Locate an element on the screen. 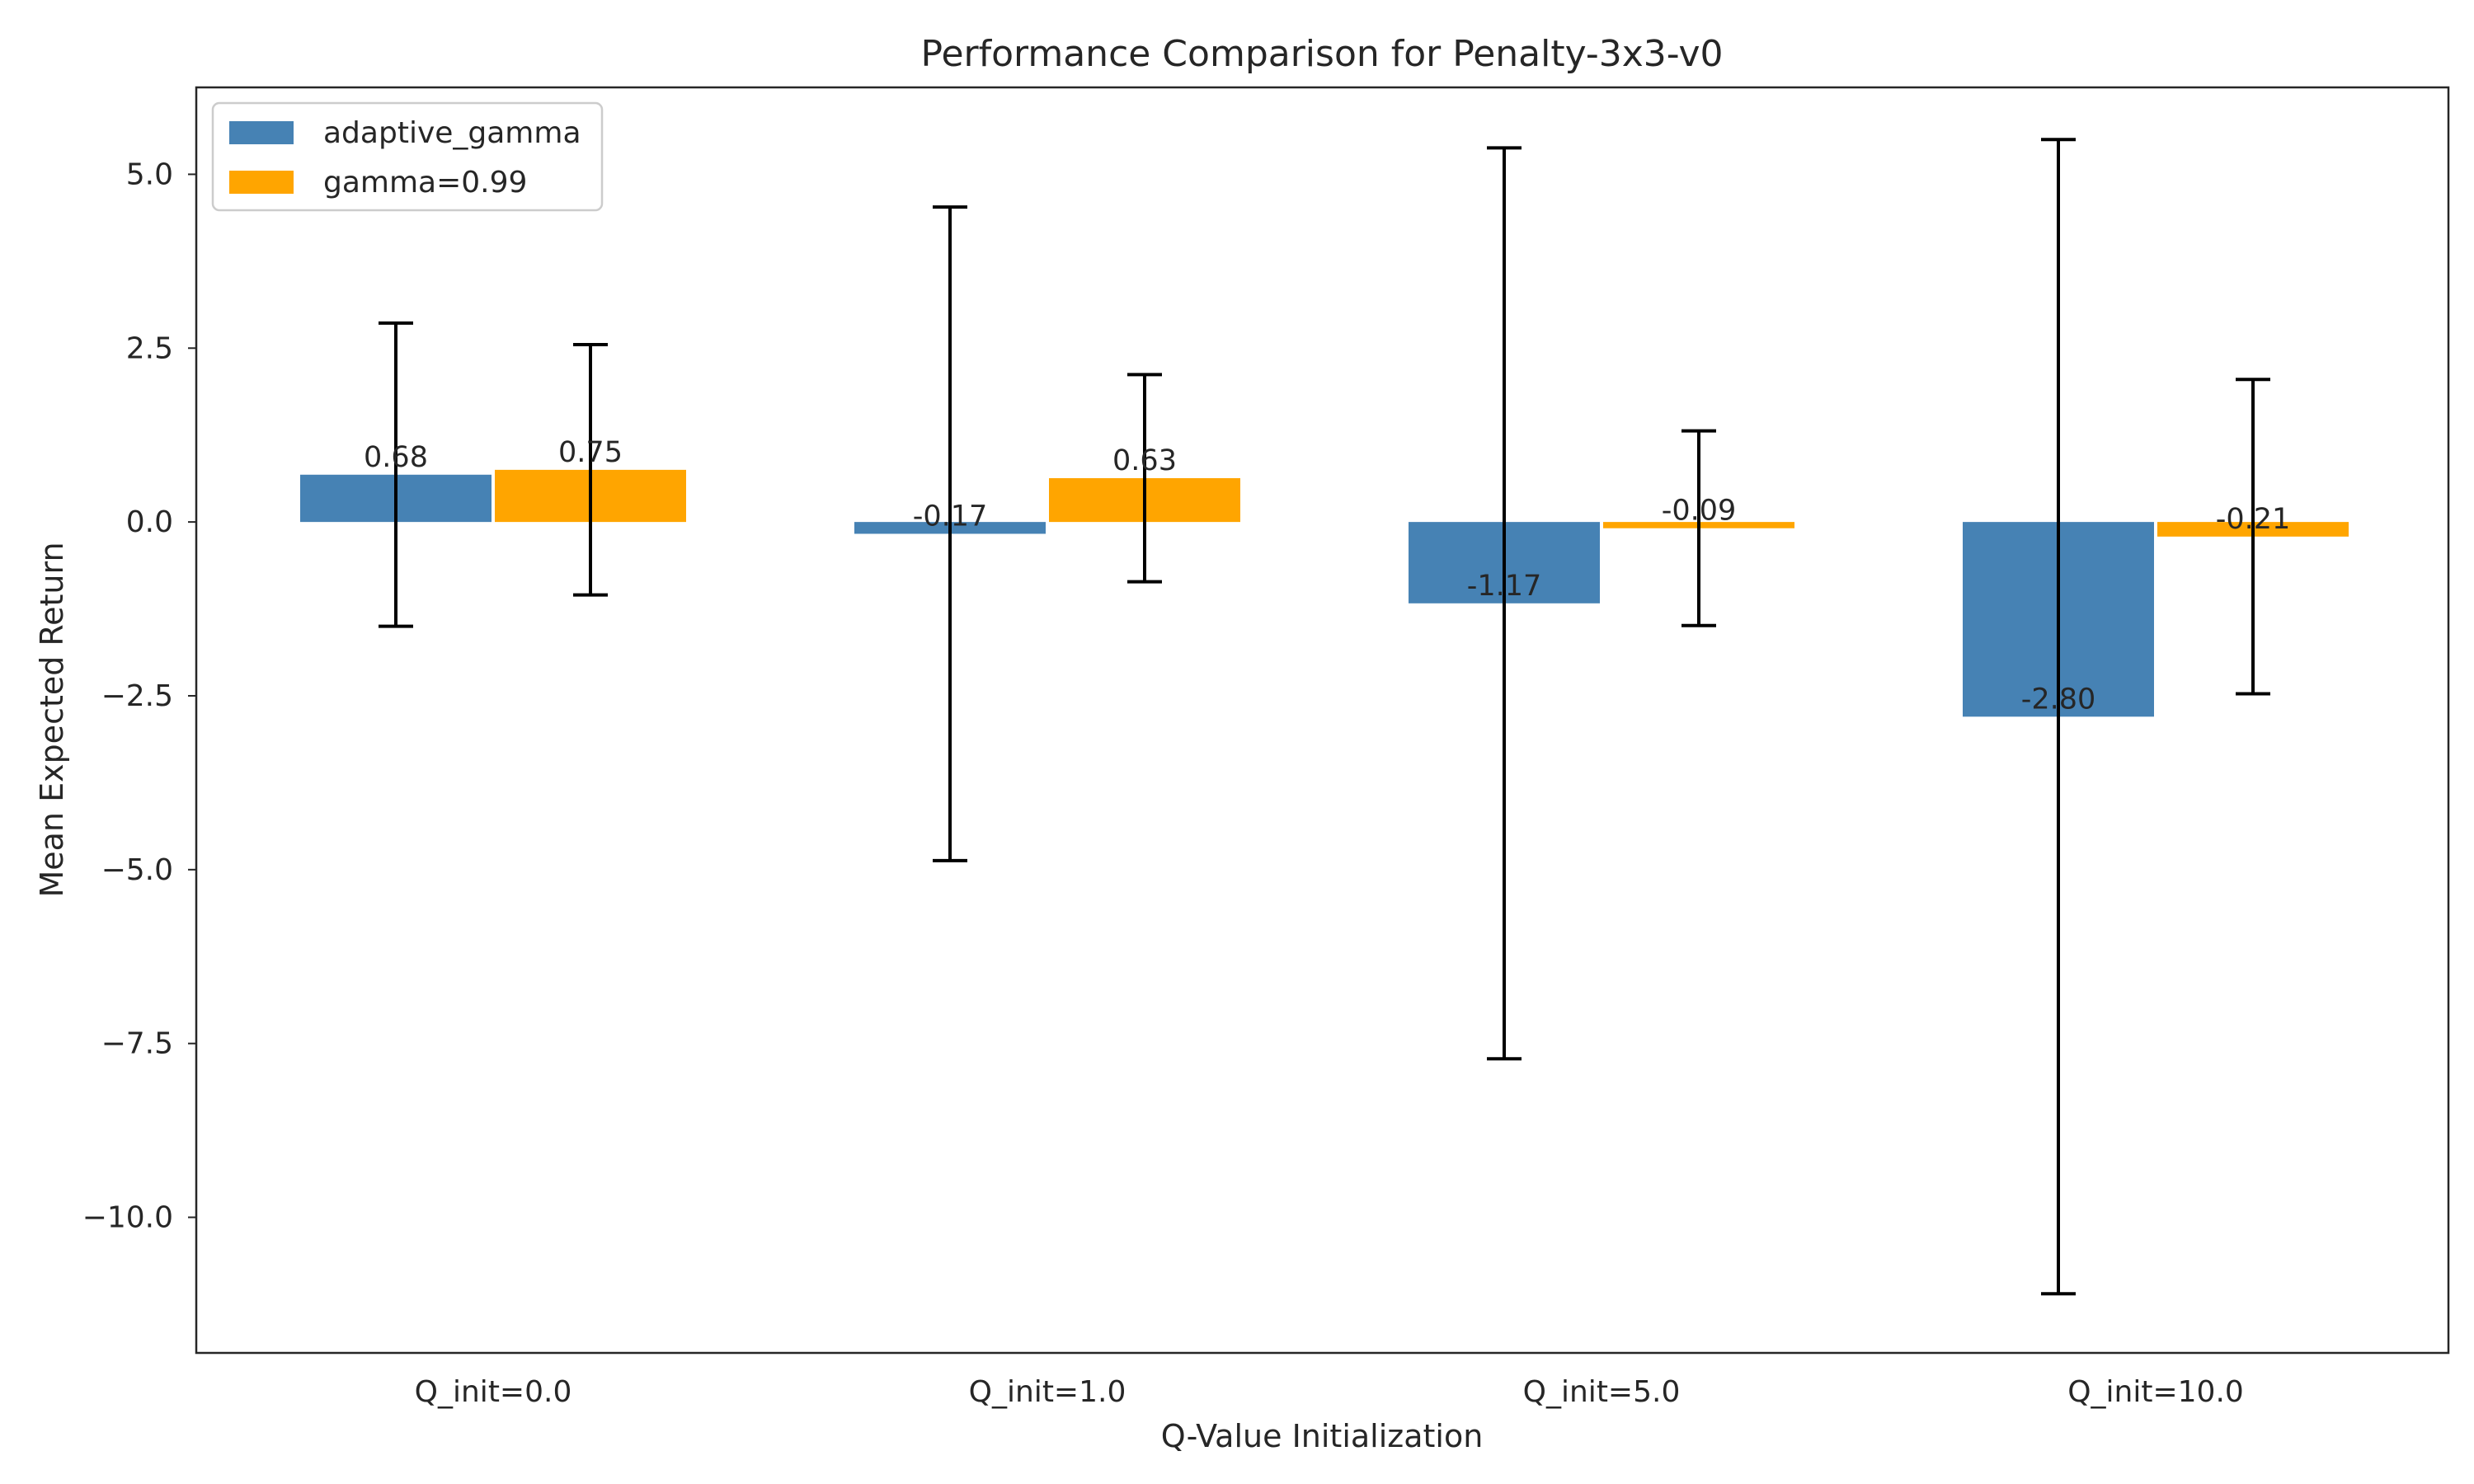  y-tick-label: −7.5 is located at coordinates (137, 1044).